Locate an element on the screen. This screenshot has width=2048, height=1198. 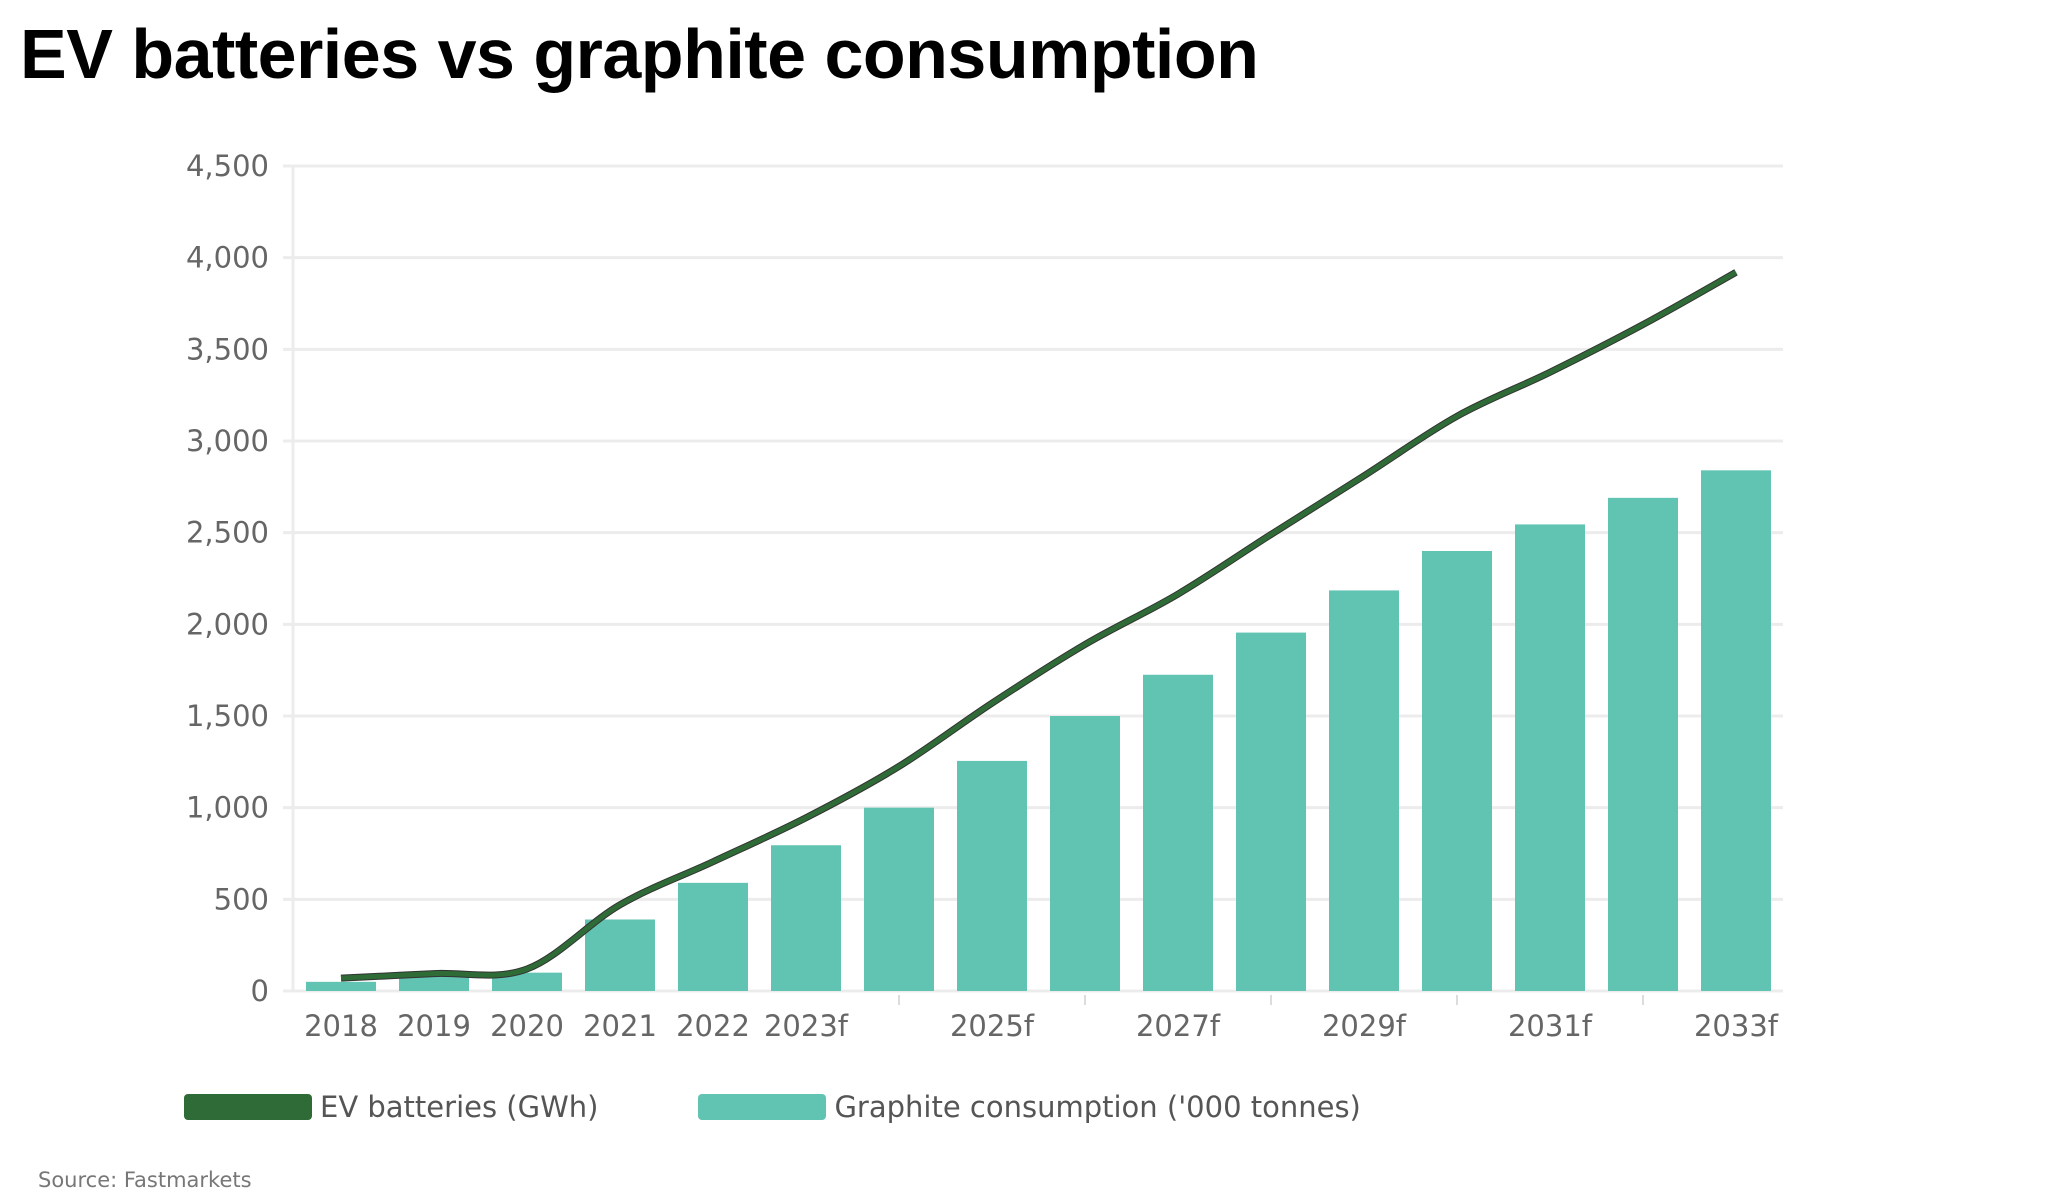
bar-2031f is located at coordinates (1550, 757).